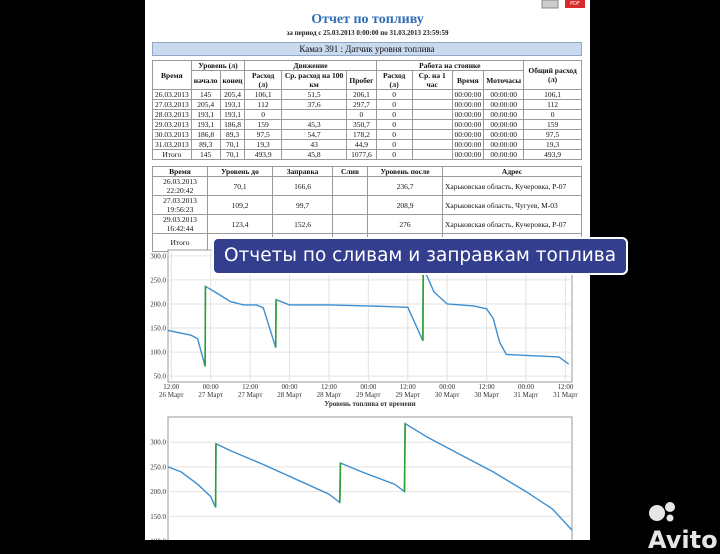  I want to click on x-tick-label: 26 Март, so click(171, 395).